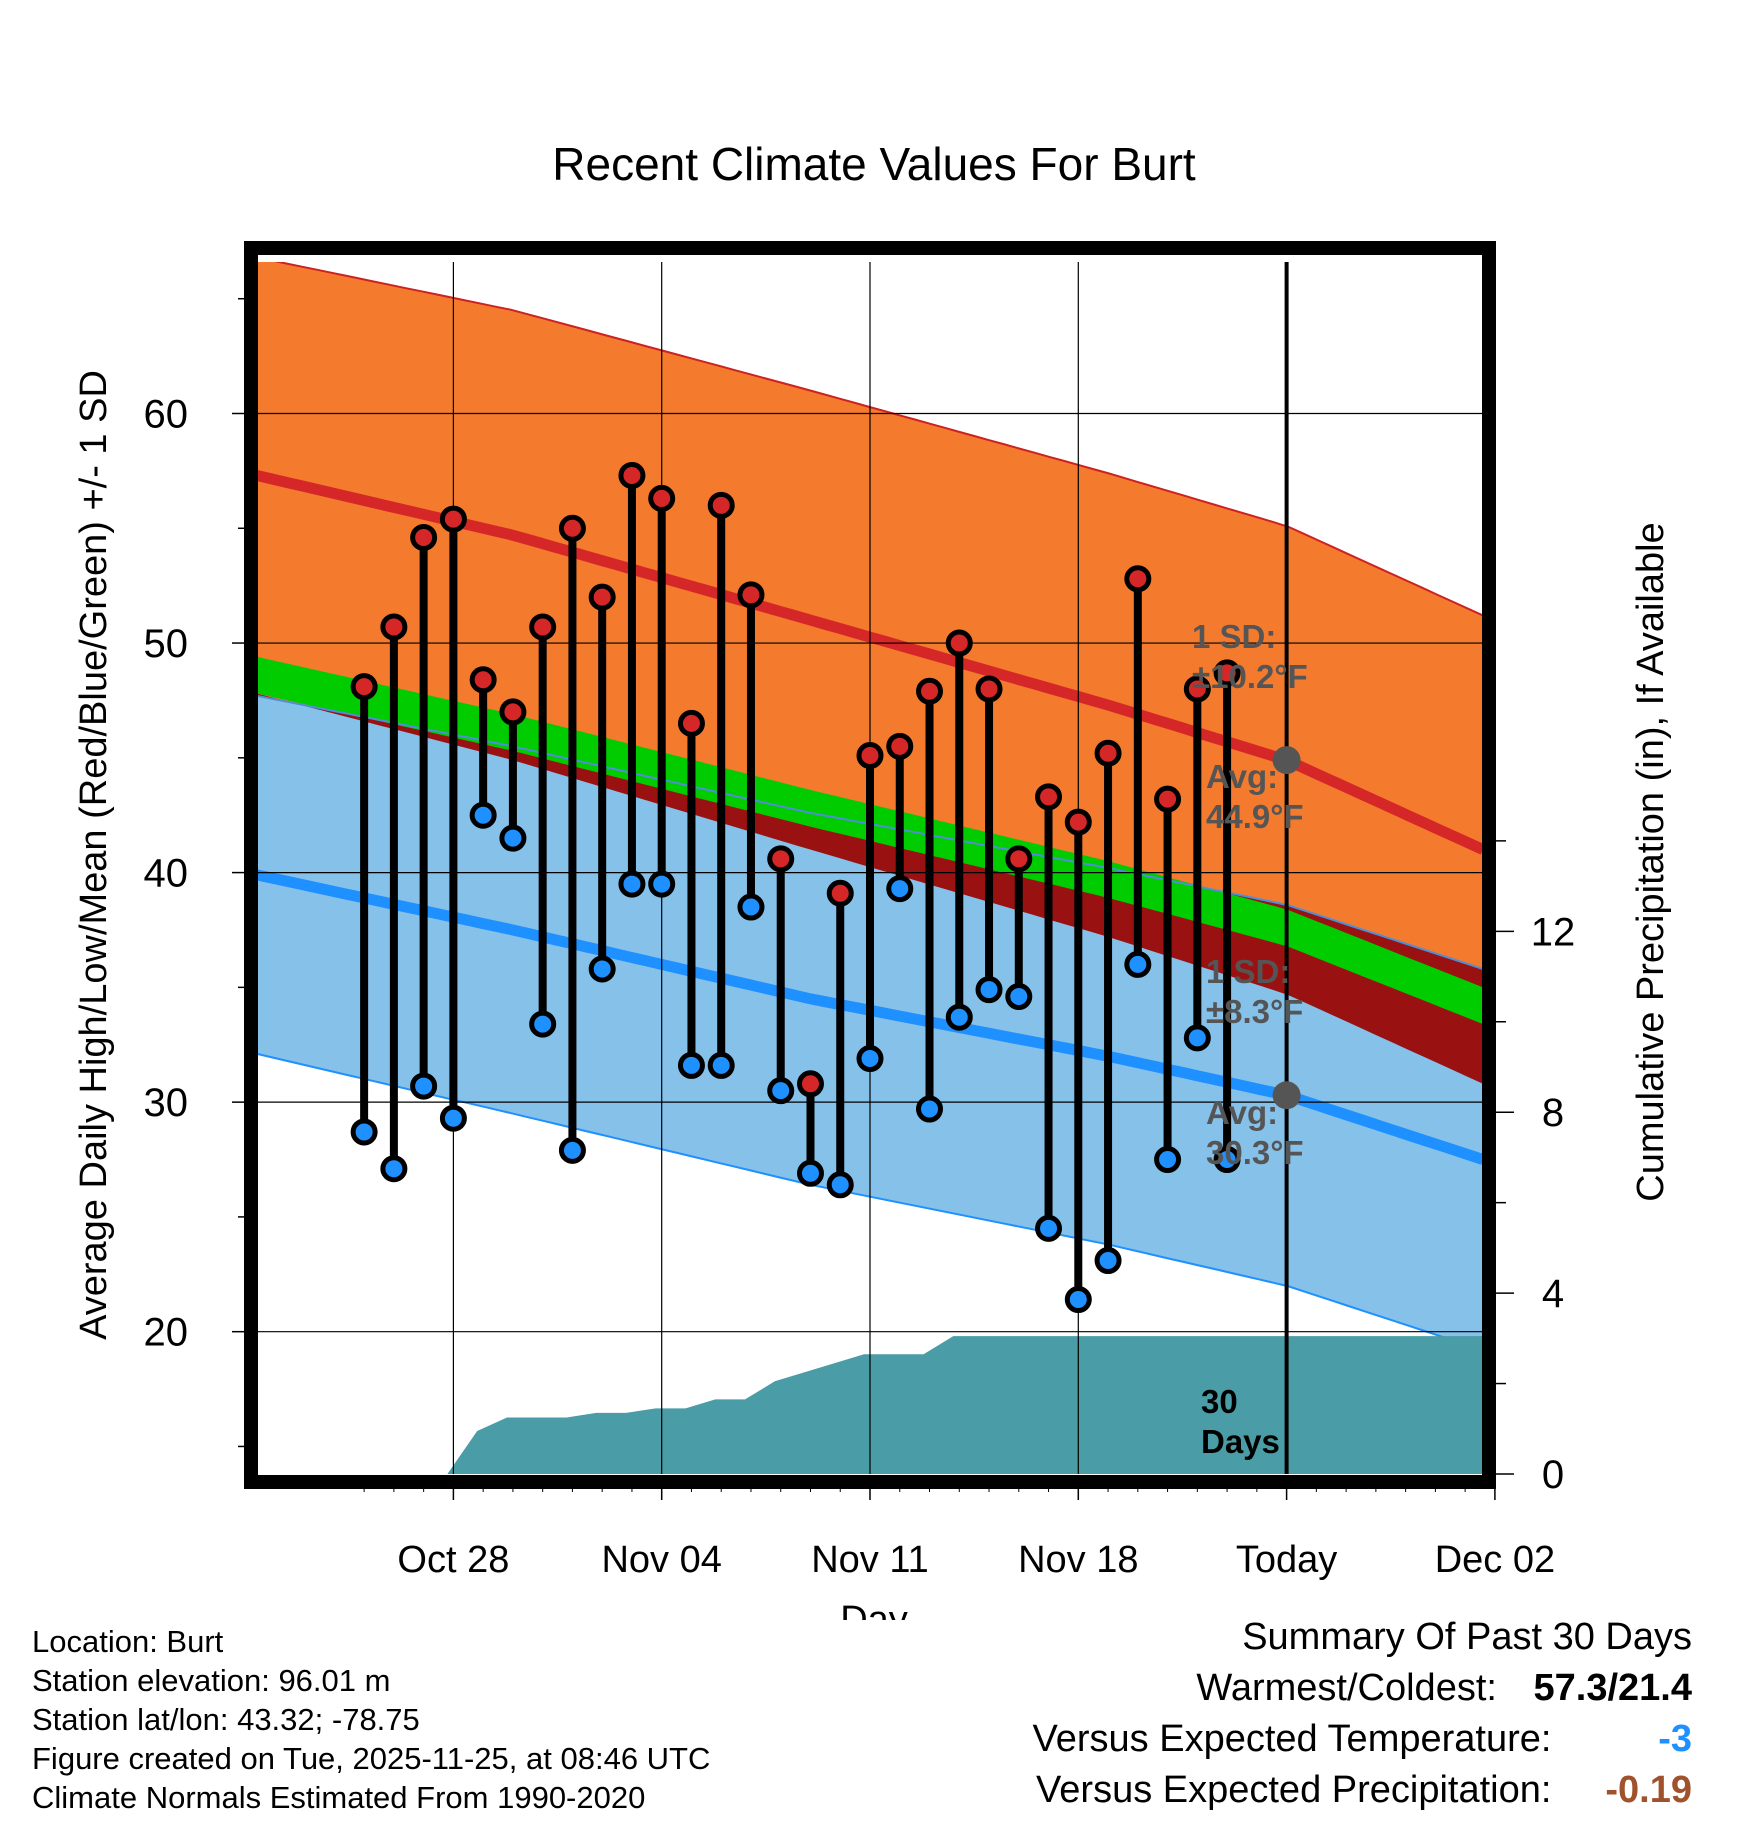 The image size is (1748, 1828). I want to click on y-tick-label: 30, so click(166, 1103).